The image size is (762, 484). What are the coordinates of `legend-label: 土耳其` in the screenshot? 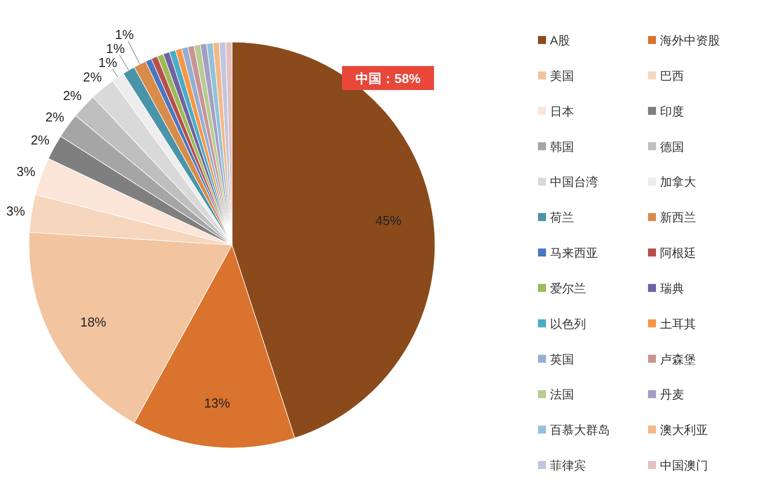 It's located at (678, 323).